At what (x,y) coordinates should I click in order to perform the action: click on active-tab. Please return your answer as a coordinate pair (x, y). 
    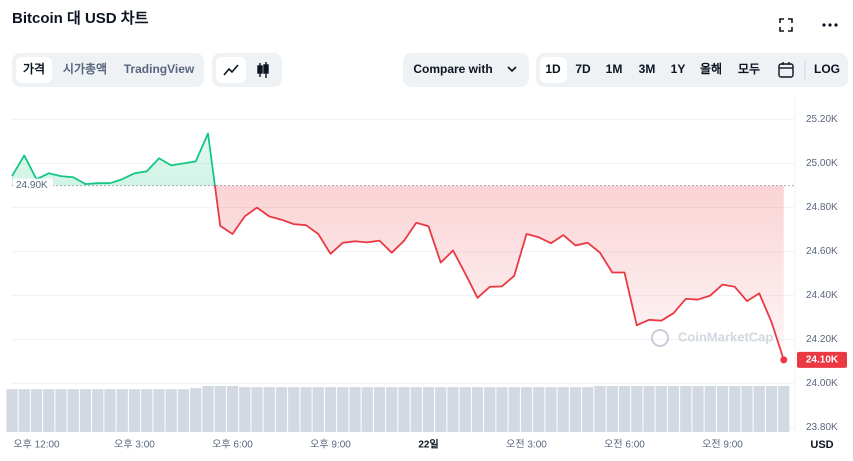
    Looking at the image, I should click on (34, 70).